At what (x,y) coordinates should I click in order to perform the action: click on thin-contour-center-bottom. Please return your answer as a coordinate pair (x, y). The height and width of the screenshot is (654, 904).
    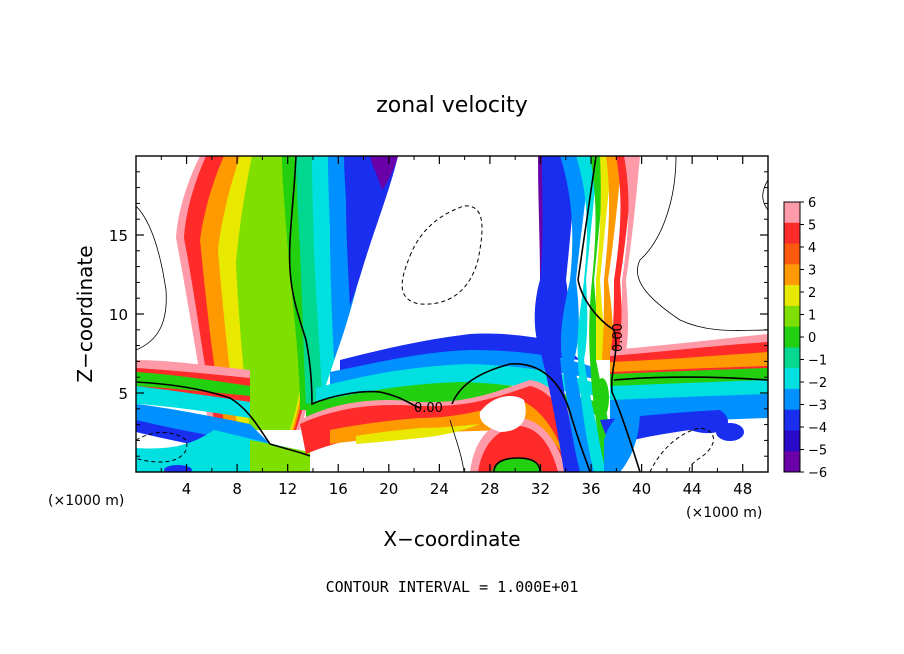
    Looking at the image, I should click on (457, 445).